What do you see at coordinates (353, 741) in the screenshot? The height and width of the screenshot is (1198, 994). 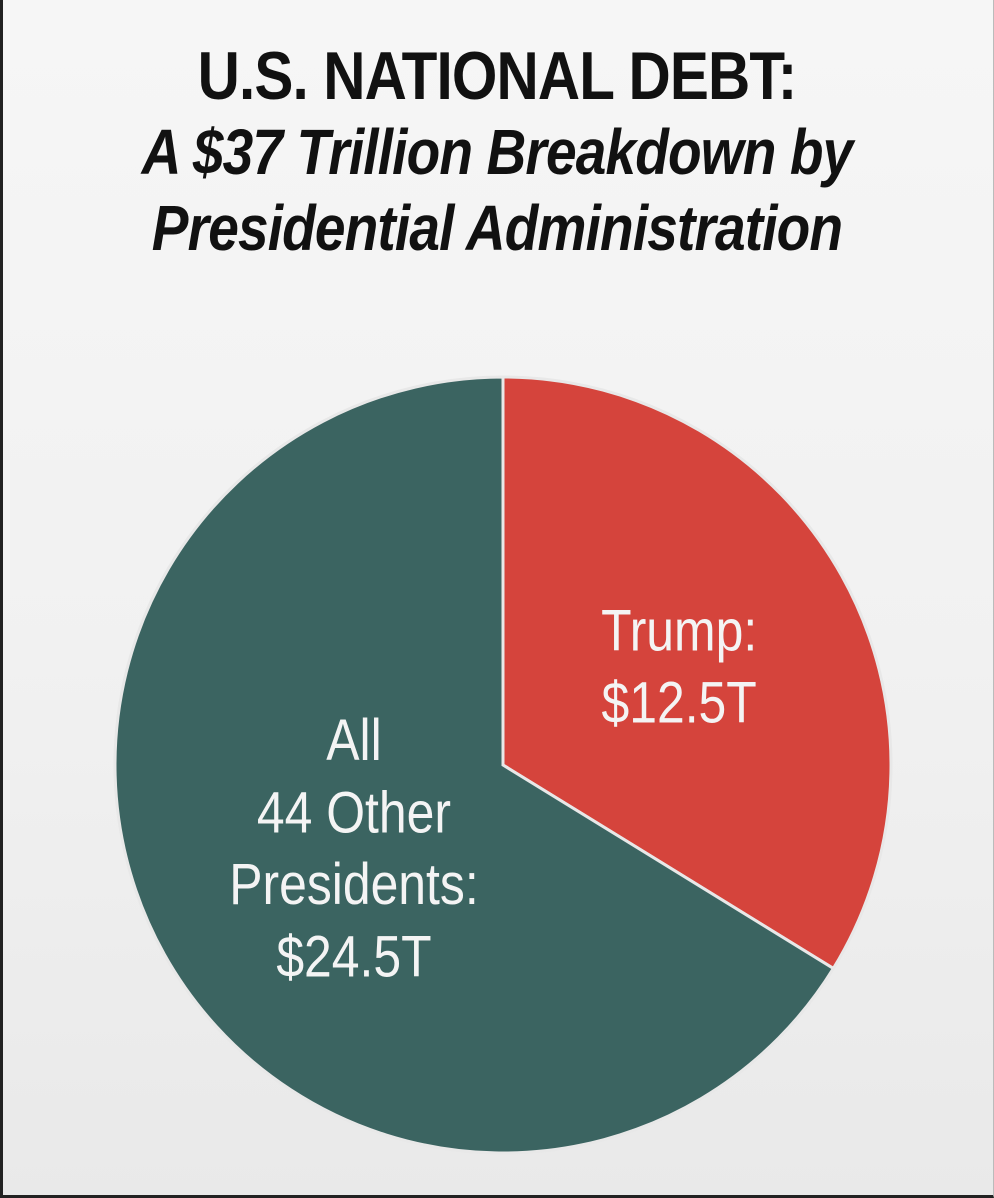 I see `pie-label-line: All` at bounding box center [353, 741].